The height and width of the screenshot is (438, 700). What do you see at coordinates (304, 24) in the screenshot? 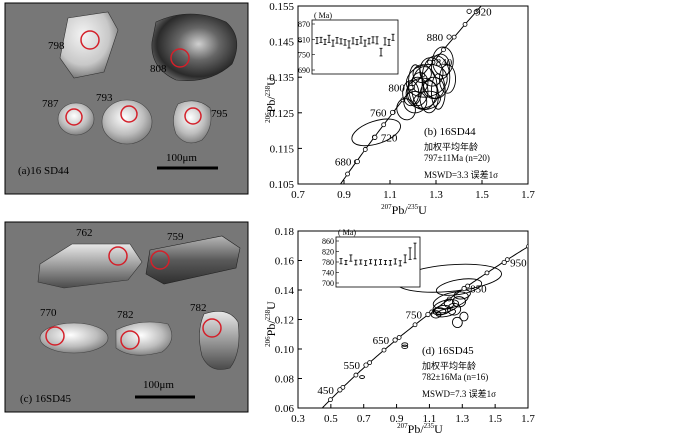
I see `inset-y-tick-label: 870` at bounding box center [304, 24].